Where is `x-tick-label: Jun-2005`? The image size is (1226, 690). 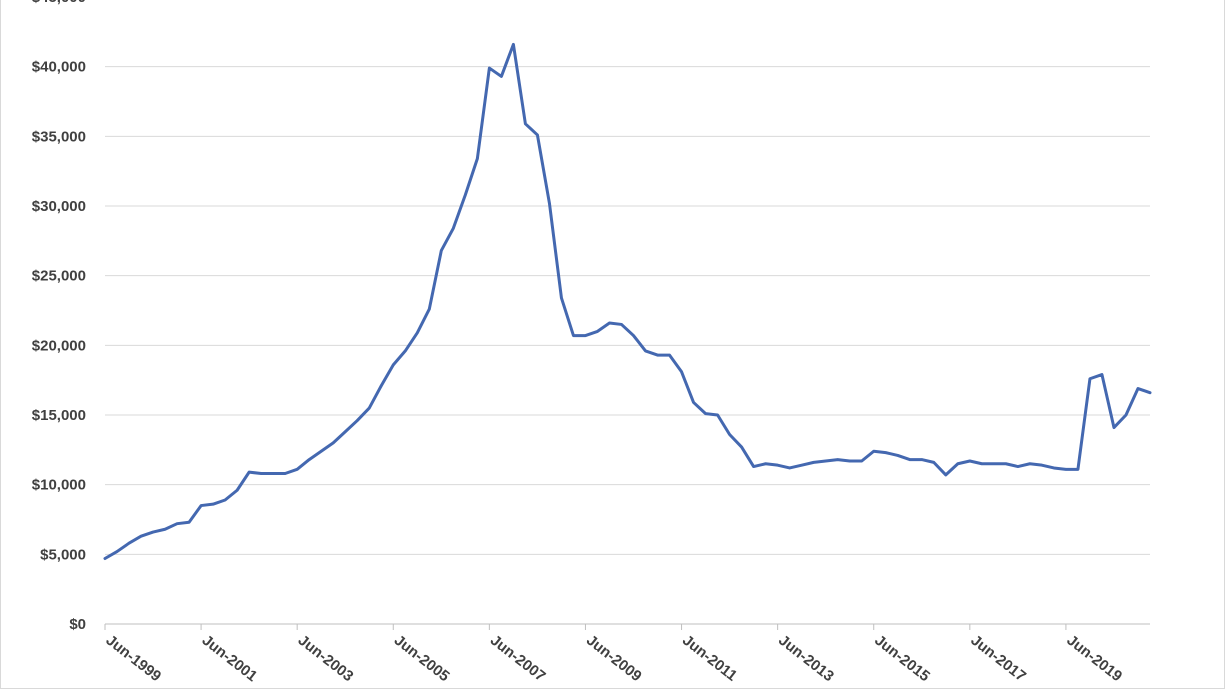
x-tick-label: Jun-2005 is located at coordinates (422, 658).